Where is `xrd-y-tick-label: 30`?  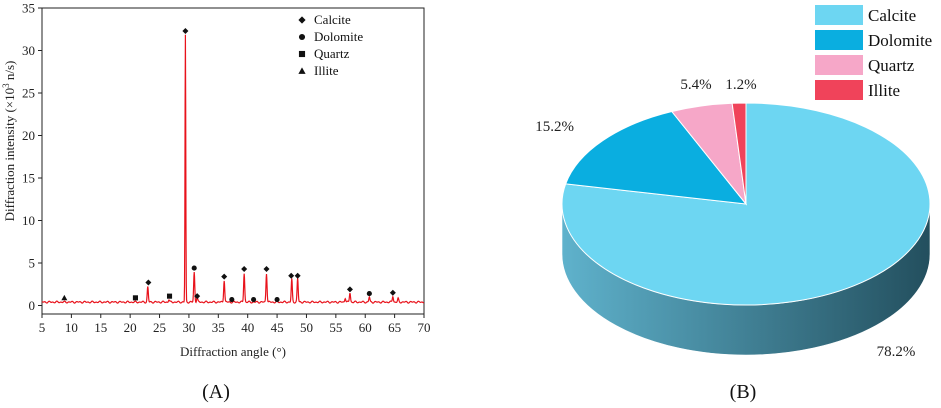 xrd-y-tick-label: 30 is located at coordinates (28, 50).